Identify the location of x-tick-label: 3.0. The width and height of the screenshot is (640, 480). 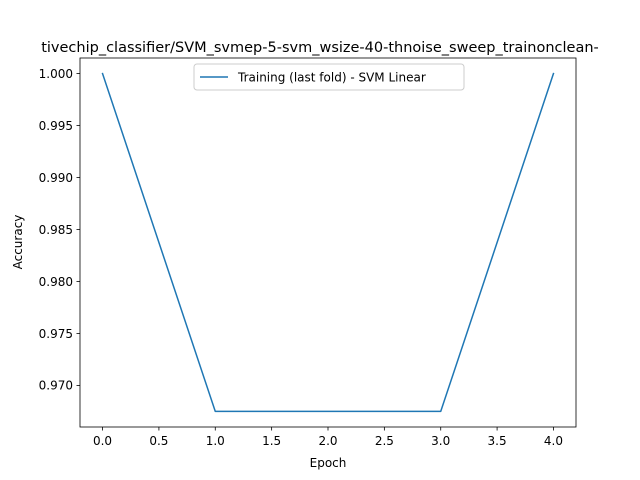
(440, 441).